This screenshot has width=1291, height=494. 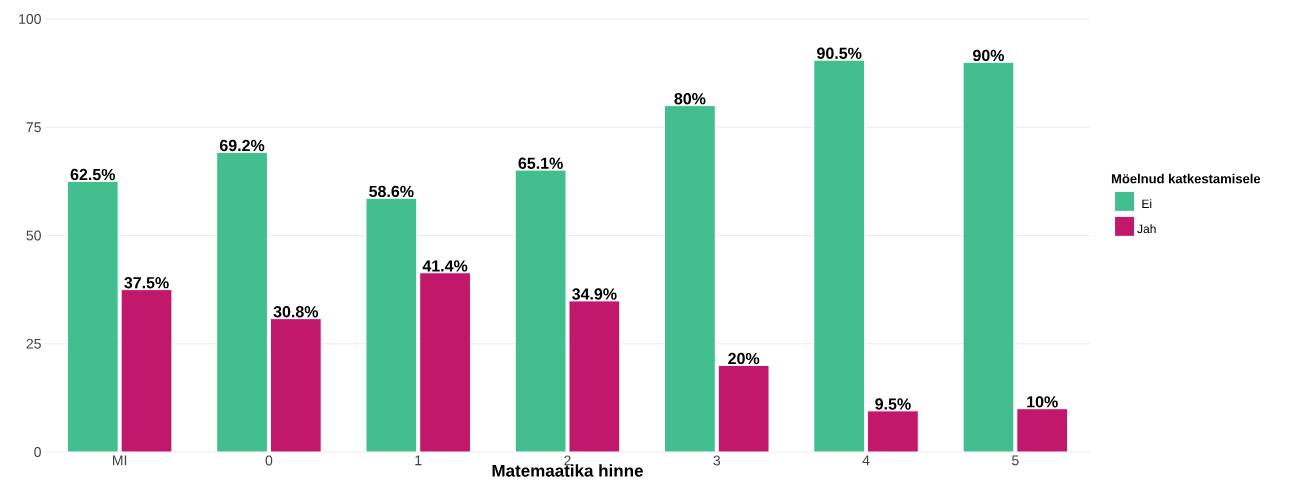 I want to click on y-tick-label: 75, so click(x=33, y=127).